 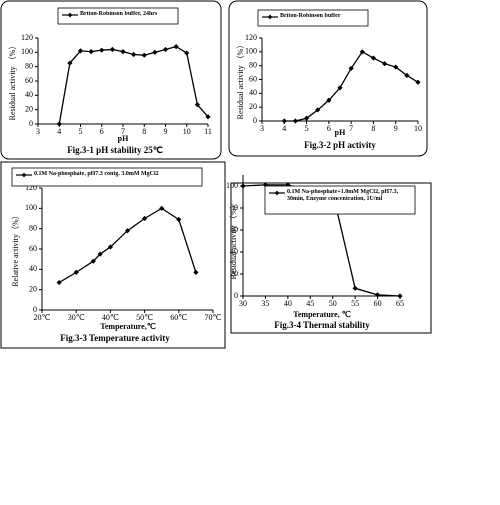 I want to click on series-line, so click(x=351, y=86).